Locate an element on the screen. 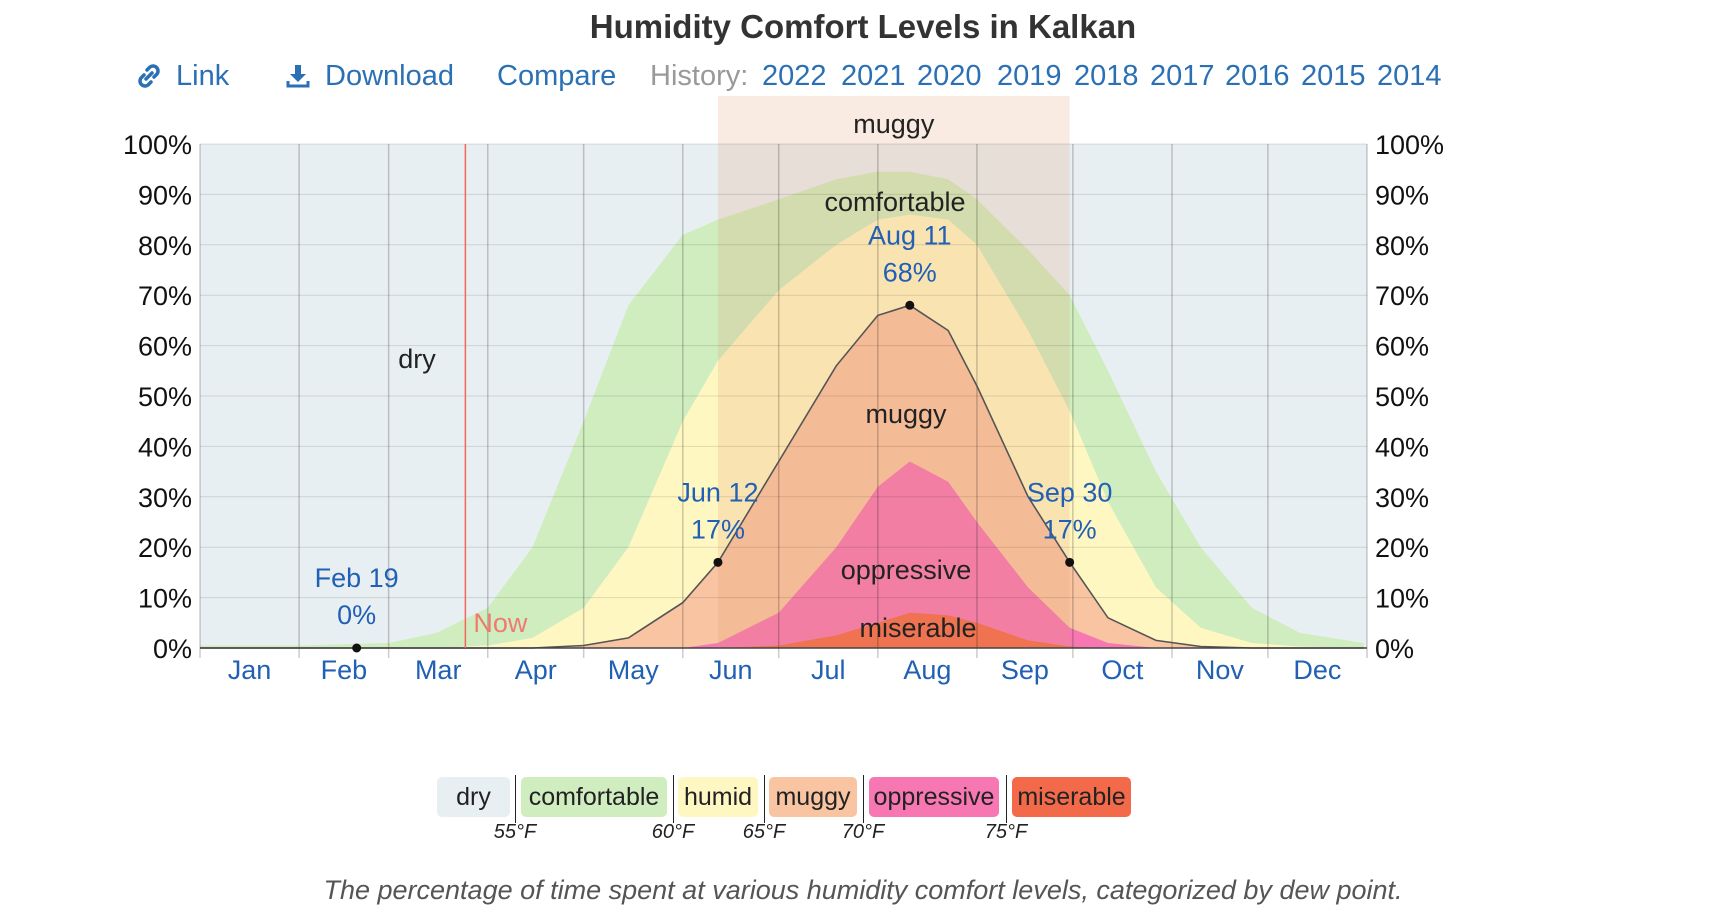 The height and width of the screenshot is (922, 1726). y-tick-label-left: 40% is located at coordinates (165, 447).